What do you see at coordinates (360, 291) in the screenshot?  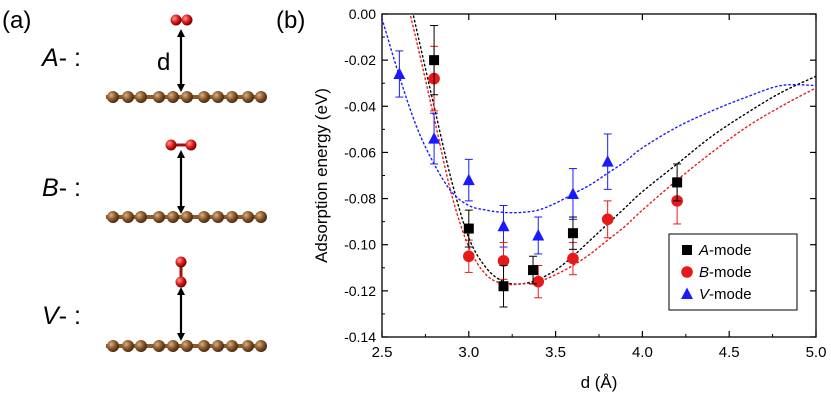 I see `y-tick-label: -0.12` at bounding box center [360, 291].